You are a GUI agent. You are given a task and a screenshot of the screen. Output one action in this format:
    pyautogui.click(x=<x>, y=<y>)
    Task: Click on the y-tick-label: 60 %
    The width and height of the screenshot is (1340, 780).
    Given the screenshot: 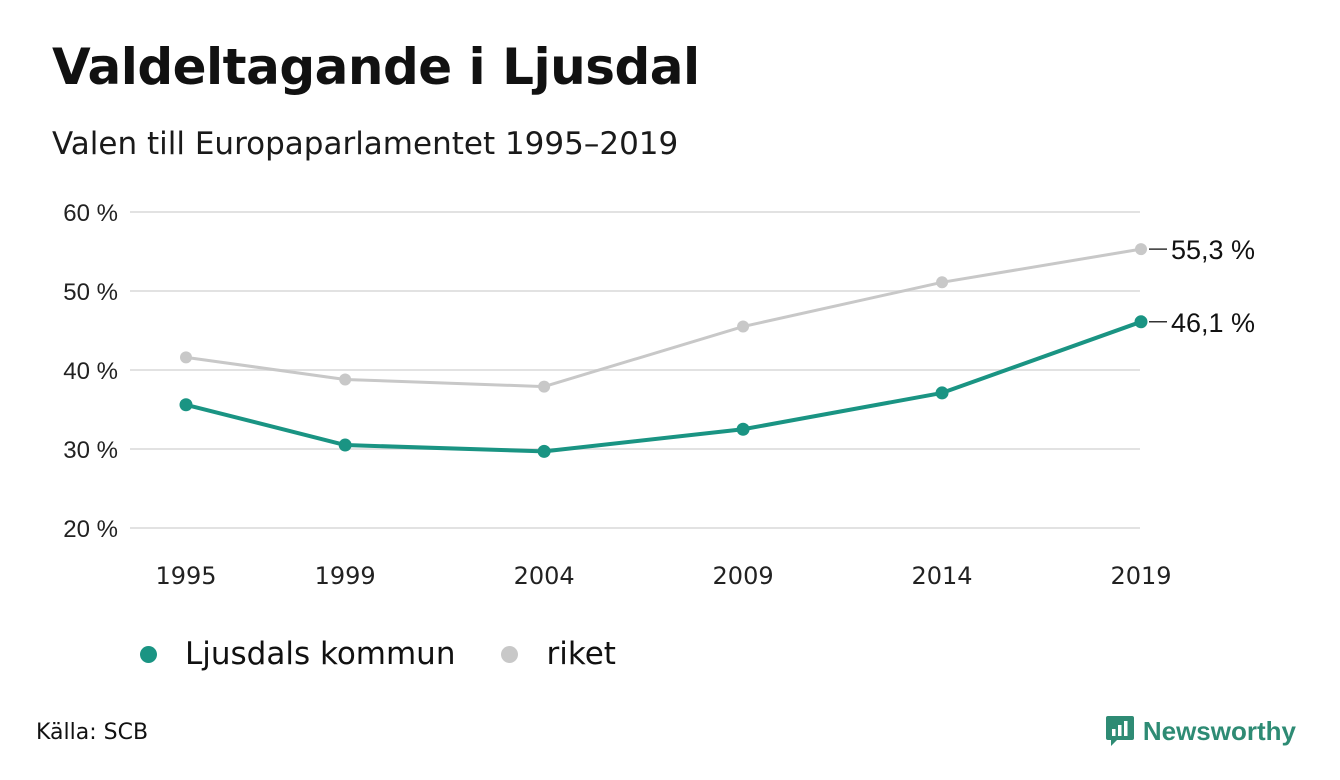 What is the action you would take?
    pyautogui.click(x=90, y=213)
    